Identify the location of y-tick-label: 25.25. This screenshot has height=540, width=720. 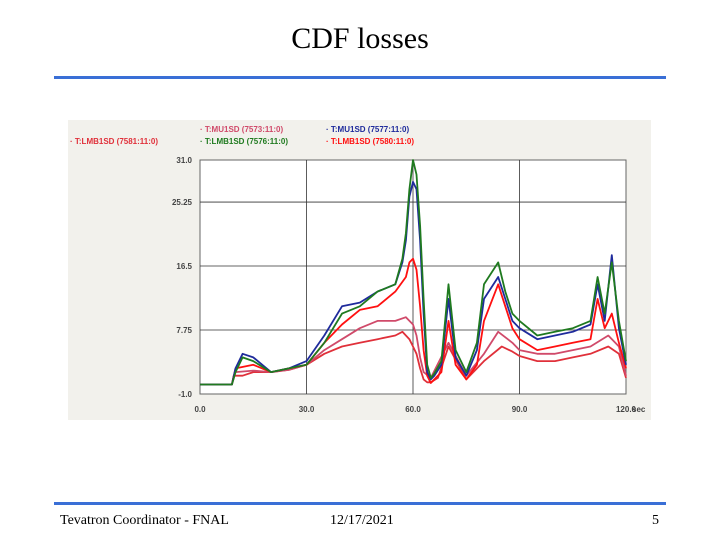
(182, 202).